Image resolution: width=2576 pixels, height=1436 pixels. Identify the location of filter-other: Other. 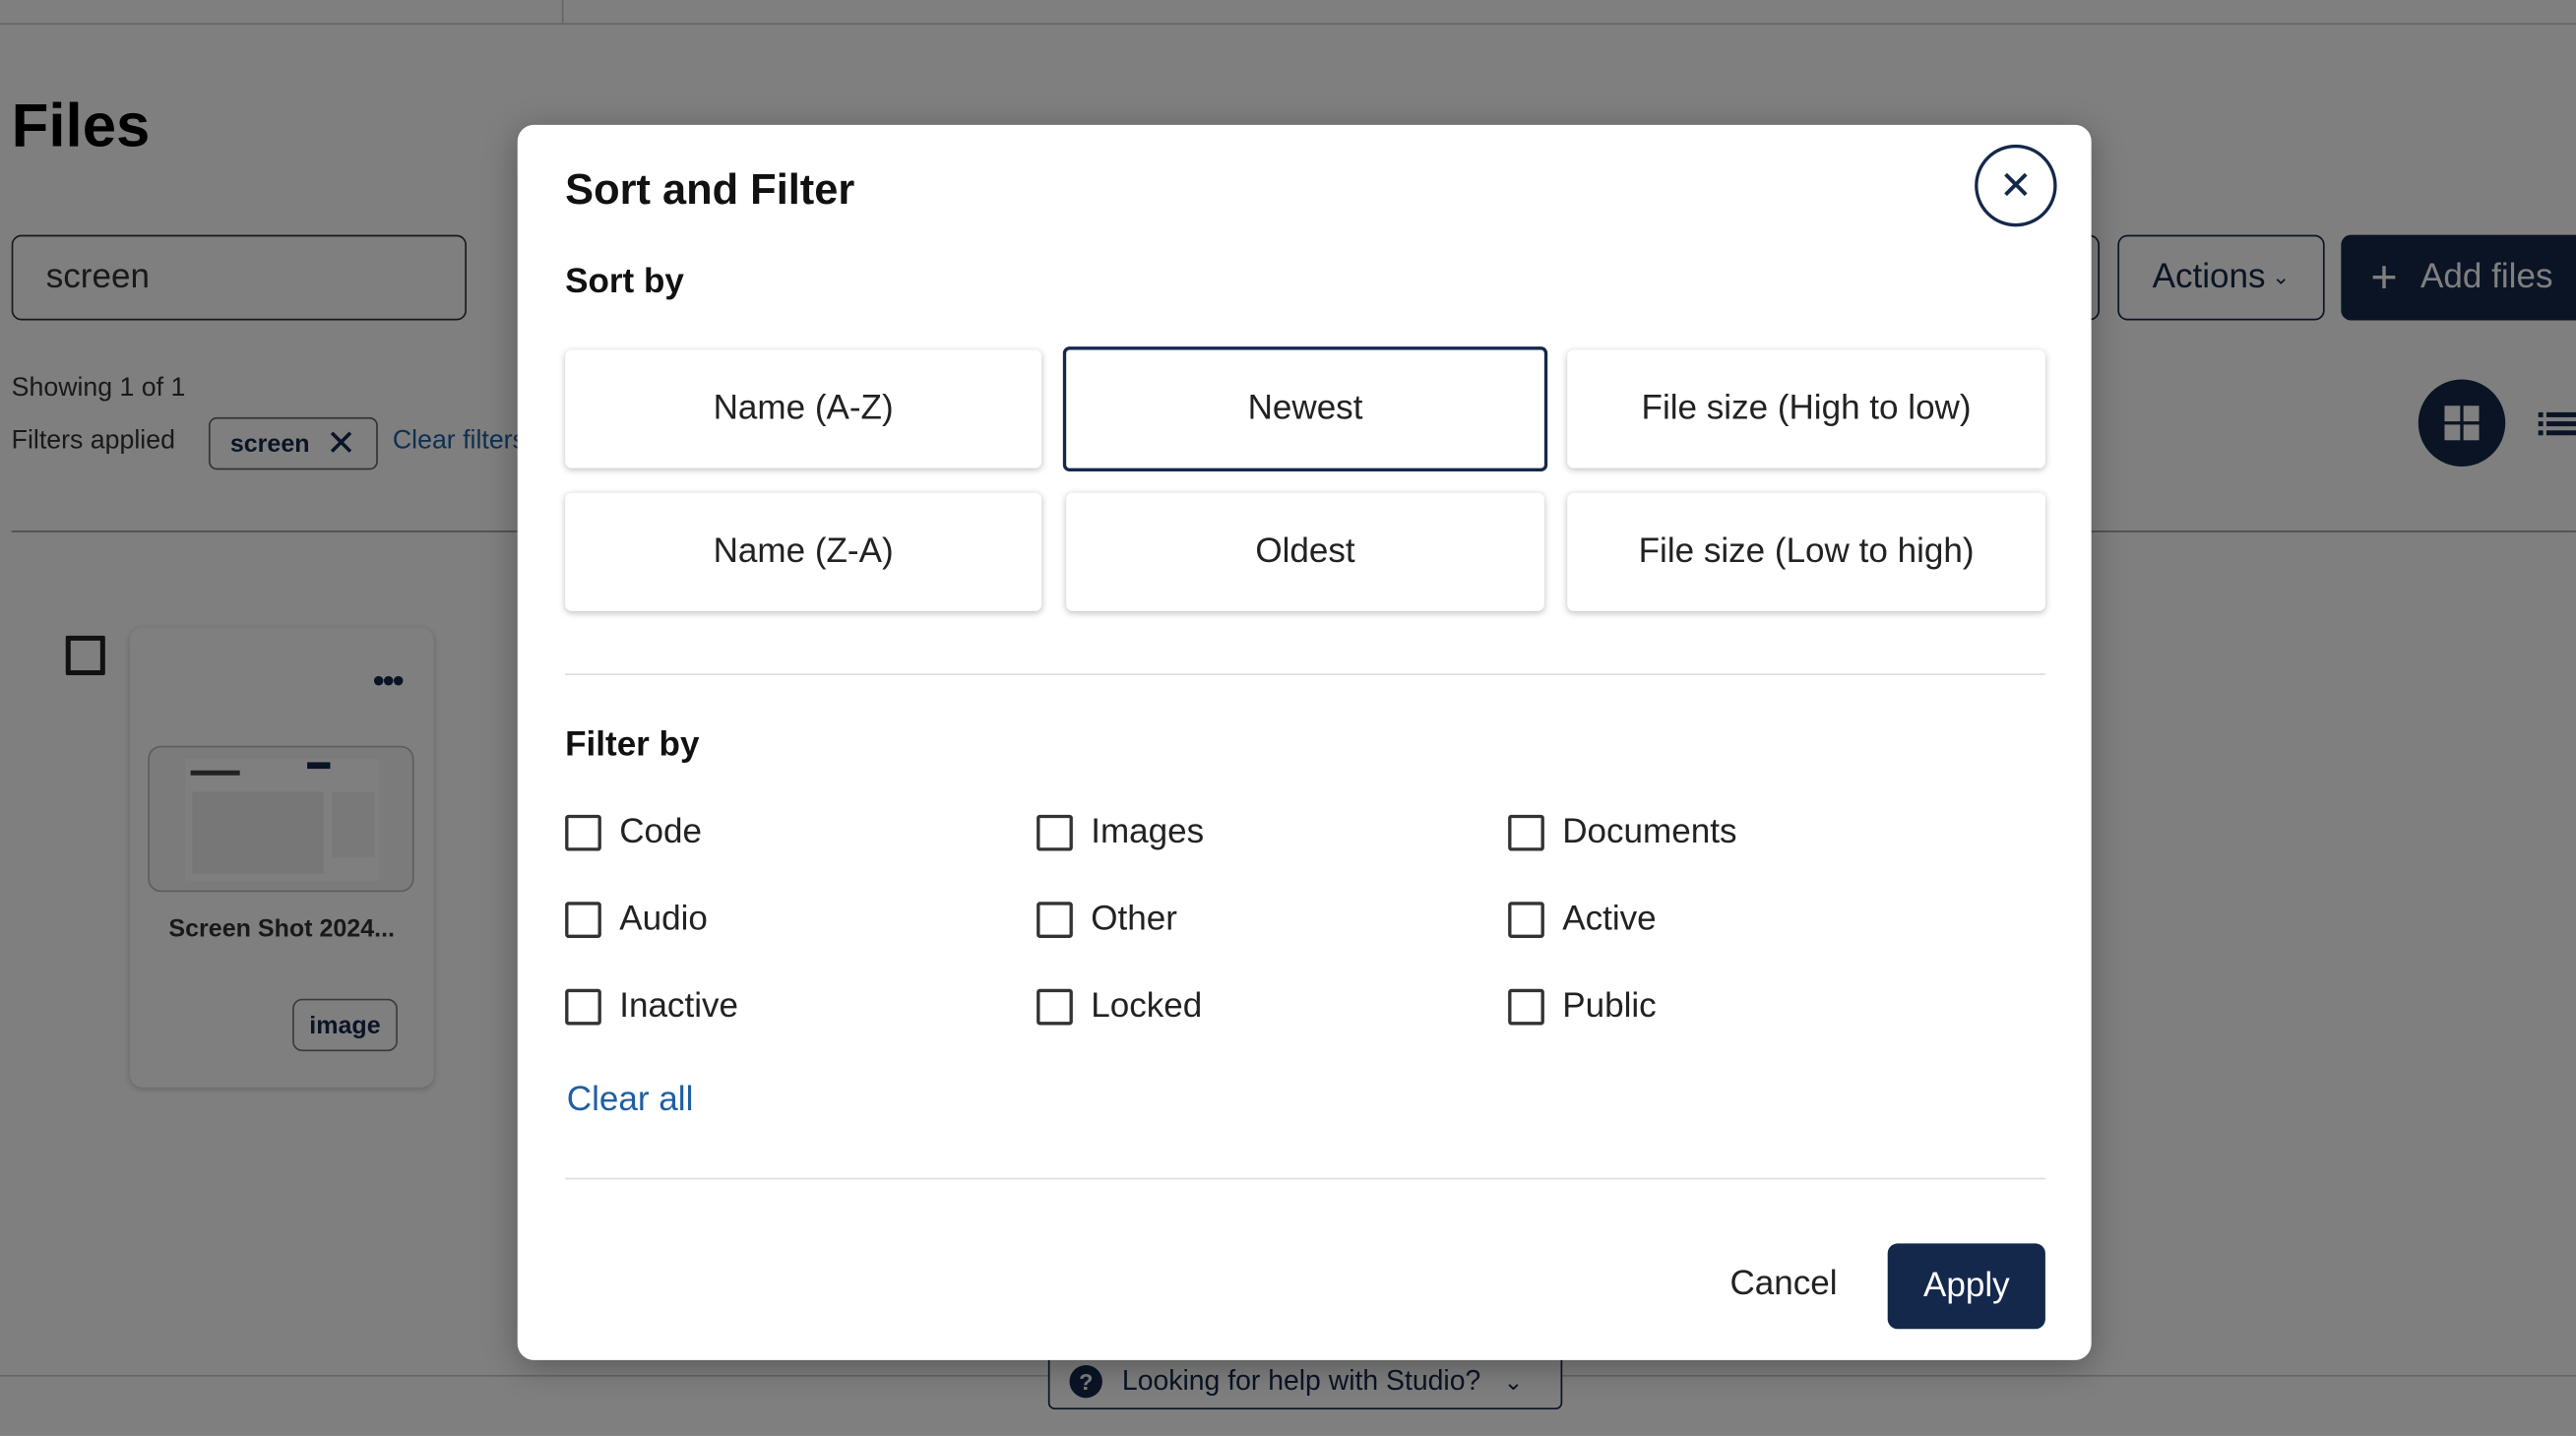
(1107, 920).